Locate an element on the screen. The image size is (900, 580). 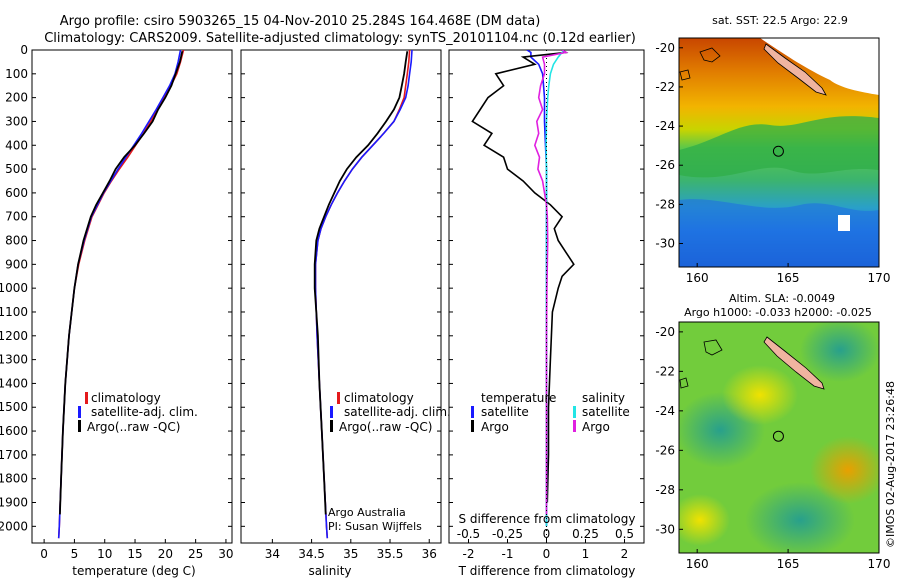
map-lon-label: 170 is located at coordinates (879, 278).